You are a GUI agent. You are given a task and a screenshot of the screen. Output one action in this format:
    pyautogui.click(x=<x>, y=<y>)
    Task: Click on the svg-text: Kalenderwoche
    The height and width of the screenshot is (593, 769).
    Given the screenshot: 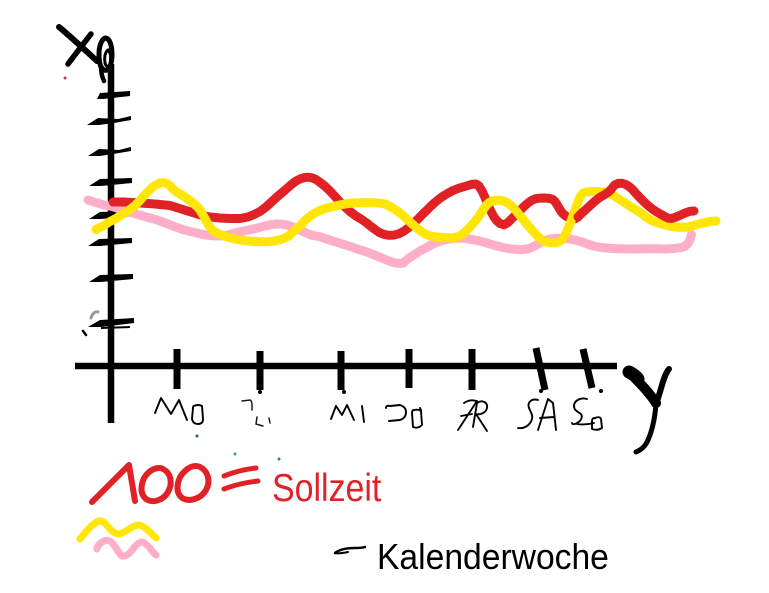 What is the action you would take?
    pyautogui.click(x=493, y=557)
    